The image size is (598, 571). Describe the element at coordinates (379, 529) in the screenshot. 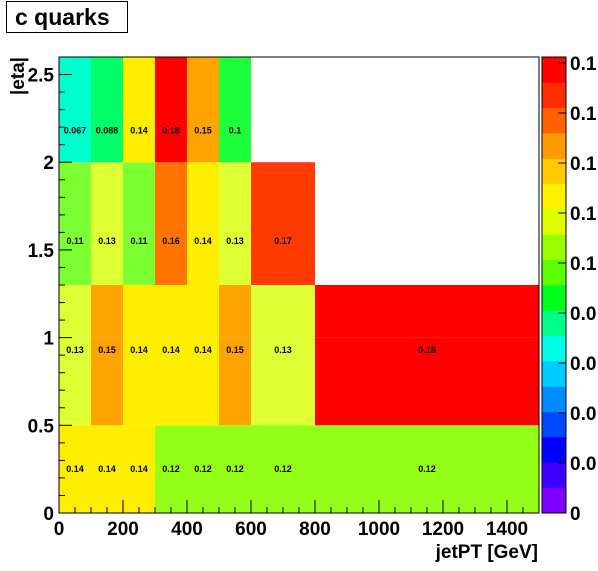

I see `x-tick-label: 1000` at that location.